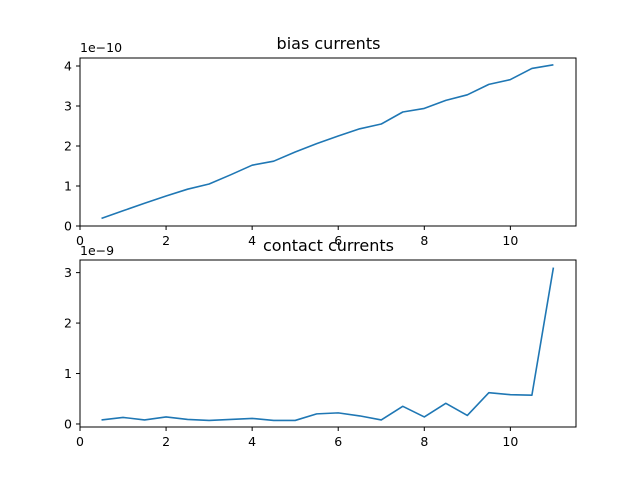 The image size is (640, 480). Describe the element at coordinates (329, 43) in the screenshot. I see `bias-currents-title: bias currents` at that location.